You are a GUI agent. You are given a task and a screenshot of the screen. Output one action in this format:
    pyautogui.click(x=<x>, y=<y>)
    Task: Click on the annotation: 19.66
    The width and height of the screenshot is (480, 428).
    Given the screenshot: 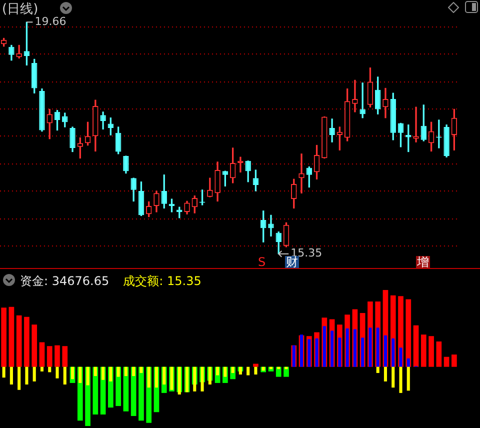 What is the action you would take?
    pyautogui.click(x=50, y=21)
    